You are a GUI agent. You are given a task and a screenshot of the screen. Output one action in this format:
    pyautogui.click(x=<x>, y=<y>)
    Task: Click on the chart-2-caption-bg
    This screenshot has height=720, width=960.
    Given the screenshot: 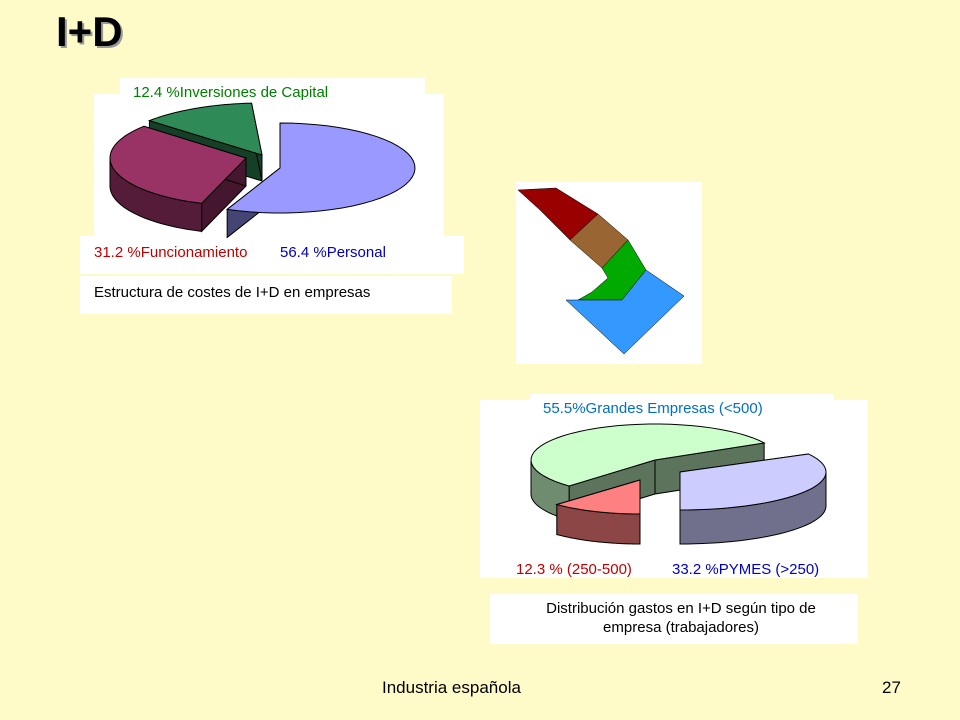 What is the action you would take?
    pyautogui.click(x=674, y=619)
    